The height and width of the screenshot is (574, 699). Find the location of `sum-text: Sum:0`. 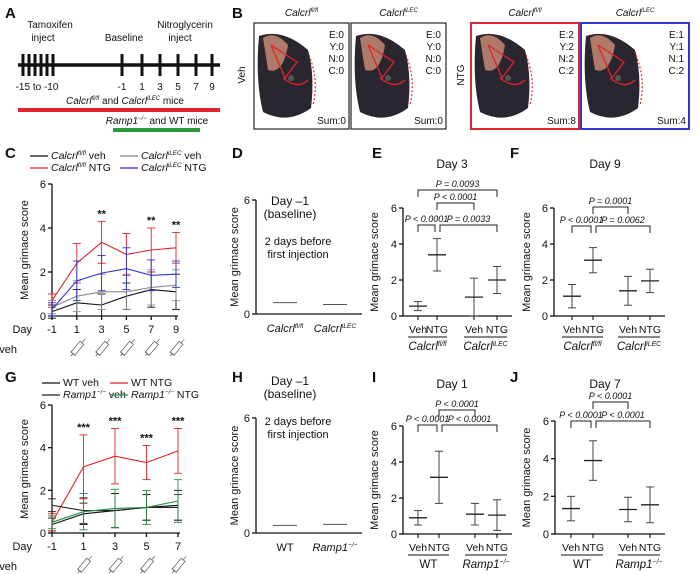

sum-text: Sum:0 is located at coordinates (331, 121).